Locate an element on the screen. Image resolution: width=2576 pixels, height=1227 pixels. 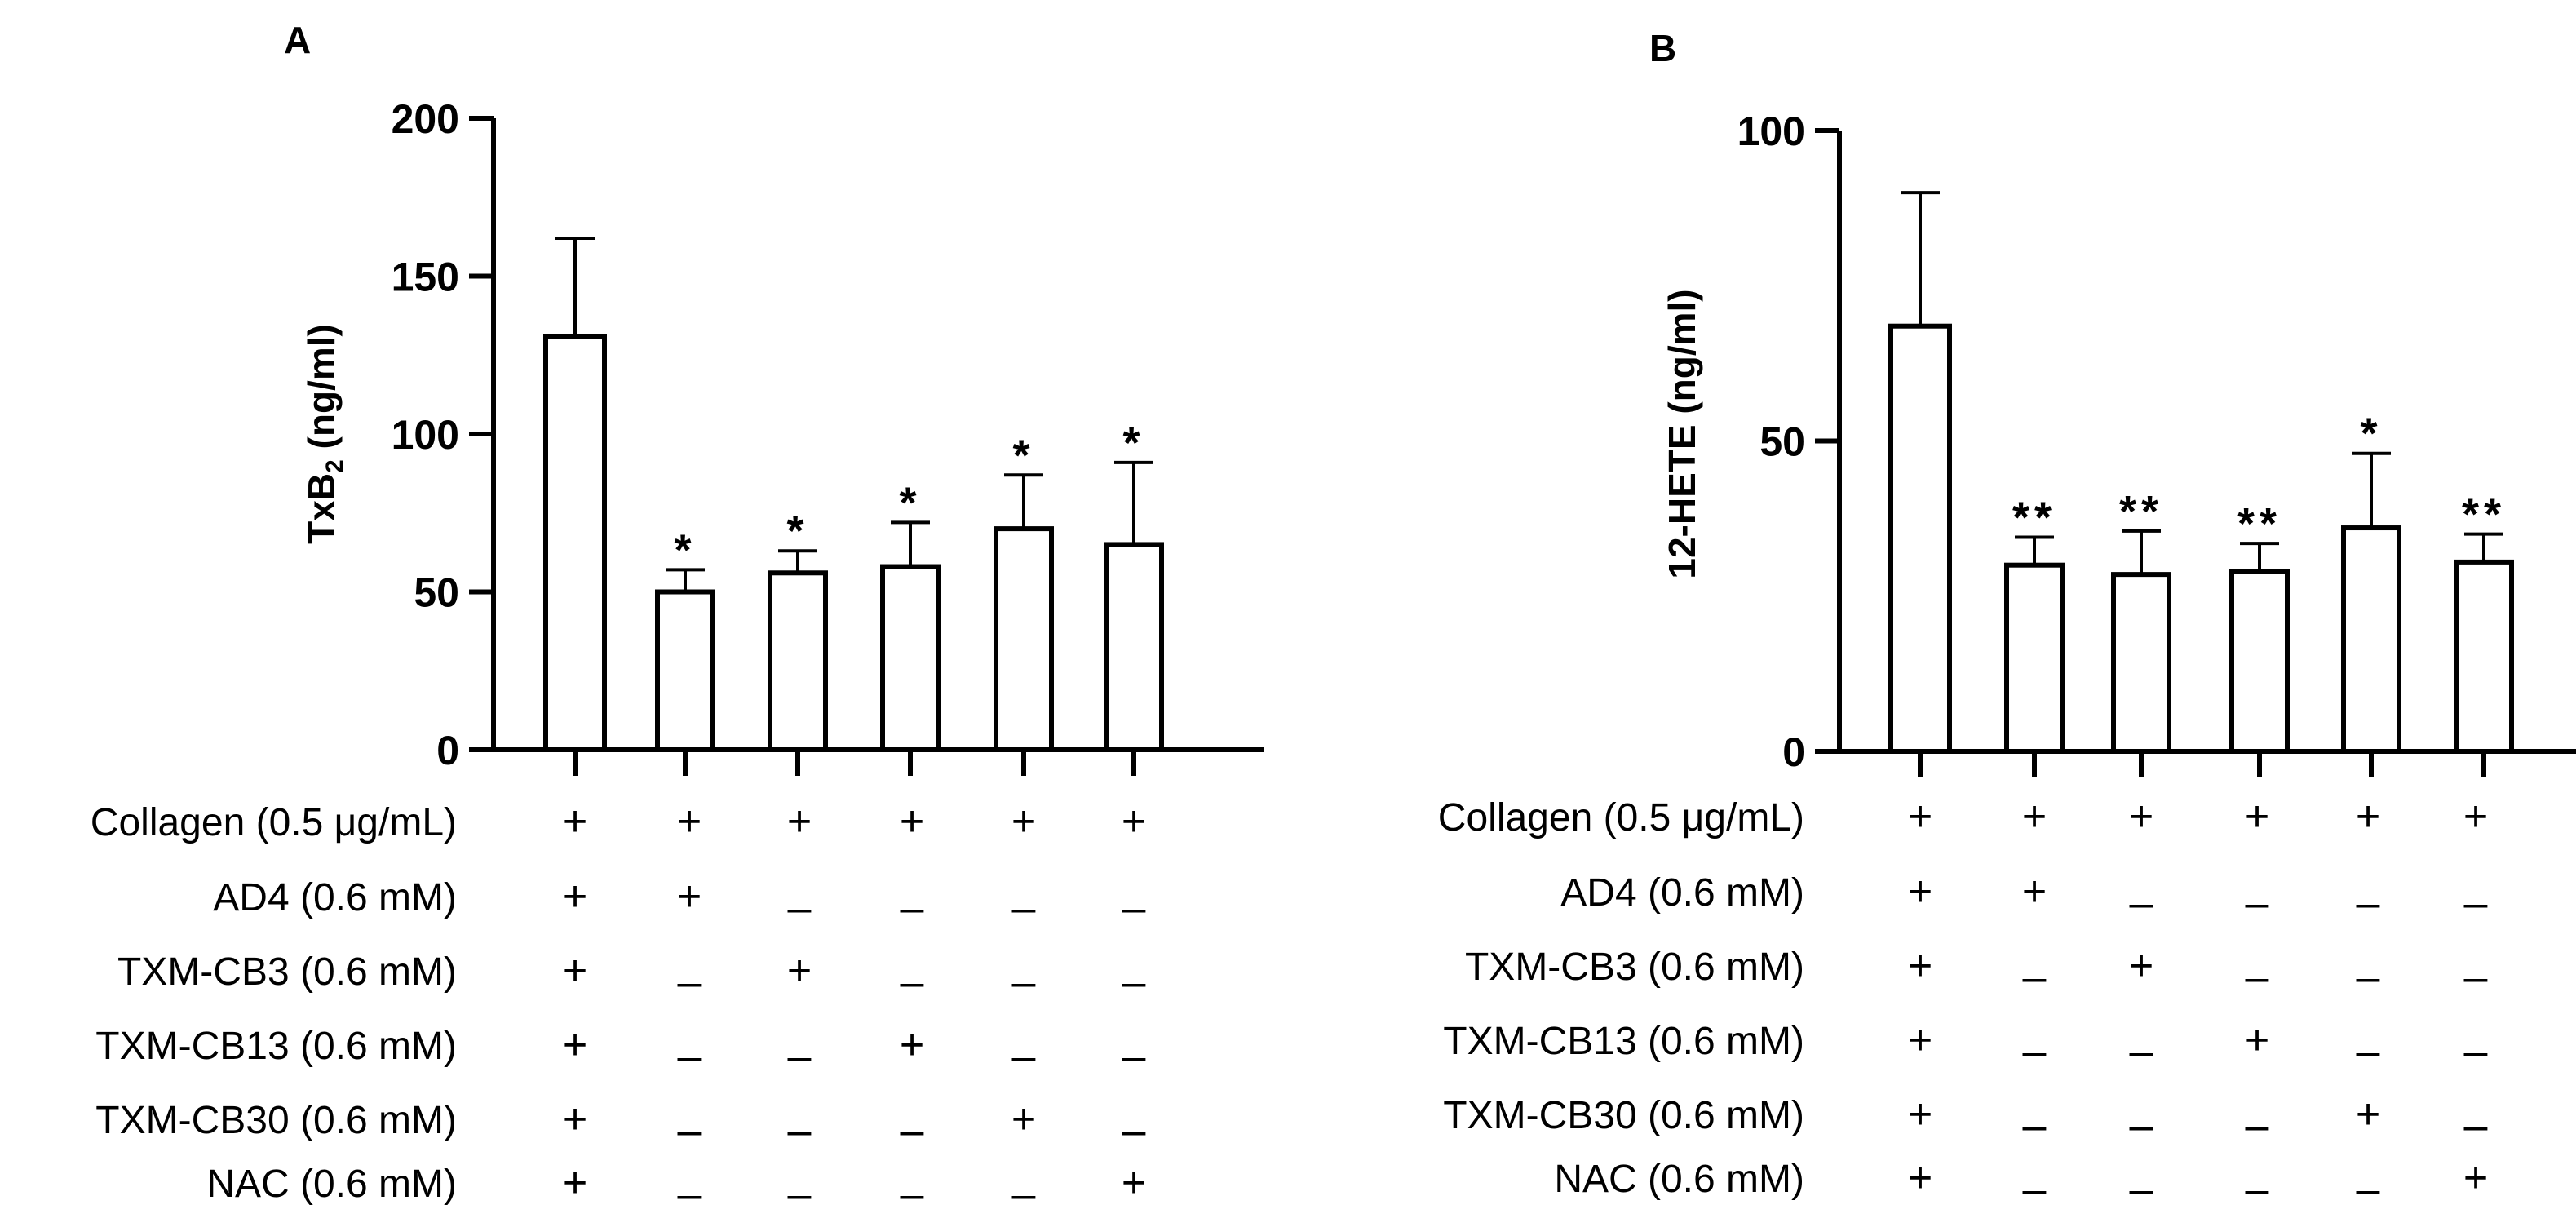
y-tick-label: 150 is located at coordinates (425, 277).